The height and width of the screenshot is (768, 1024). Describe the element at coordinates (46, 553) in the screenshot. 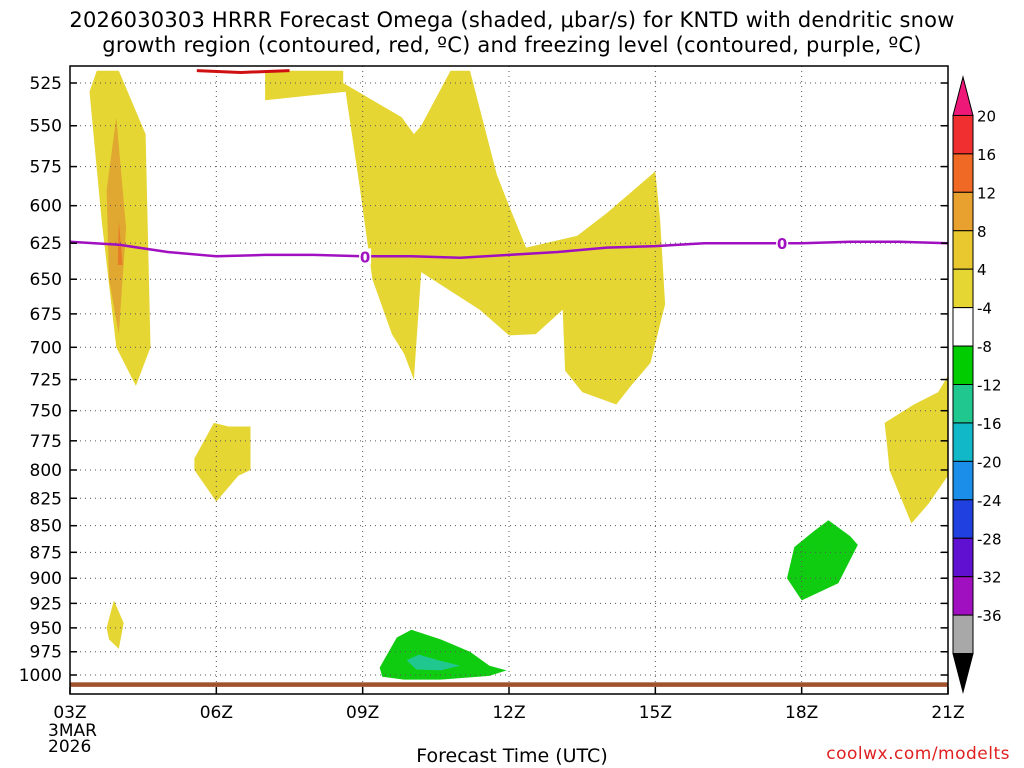

I see `y-tick-label-875: 875` at that location.